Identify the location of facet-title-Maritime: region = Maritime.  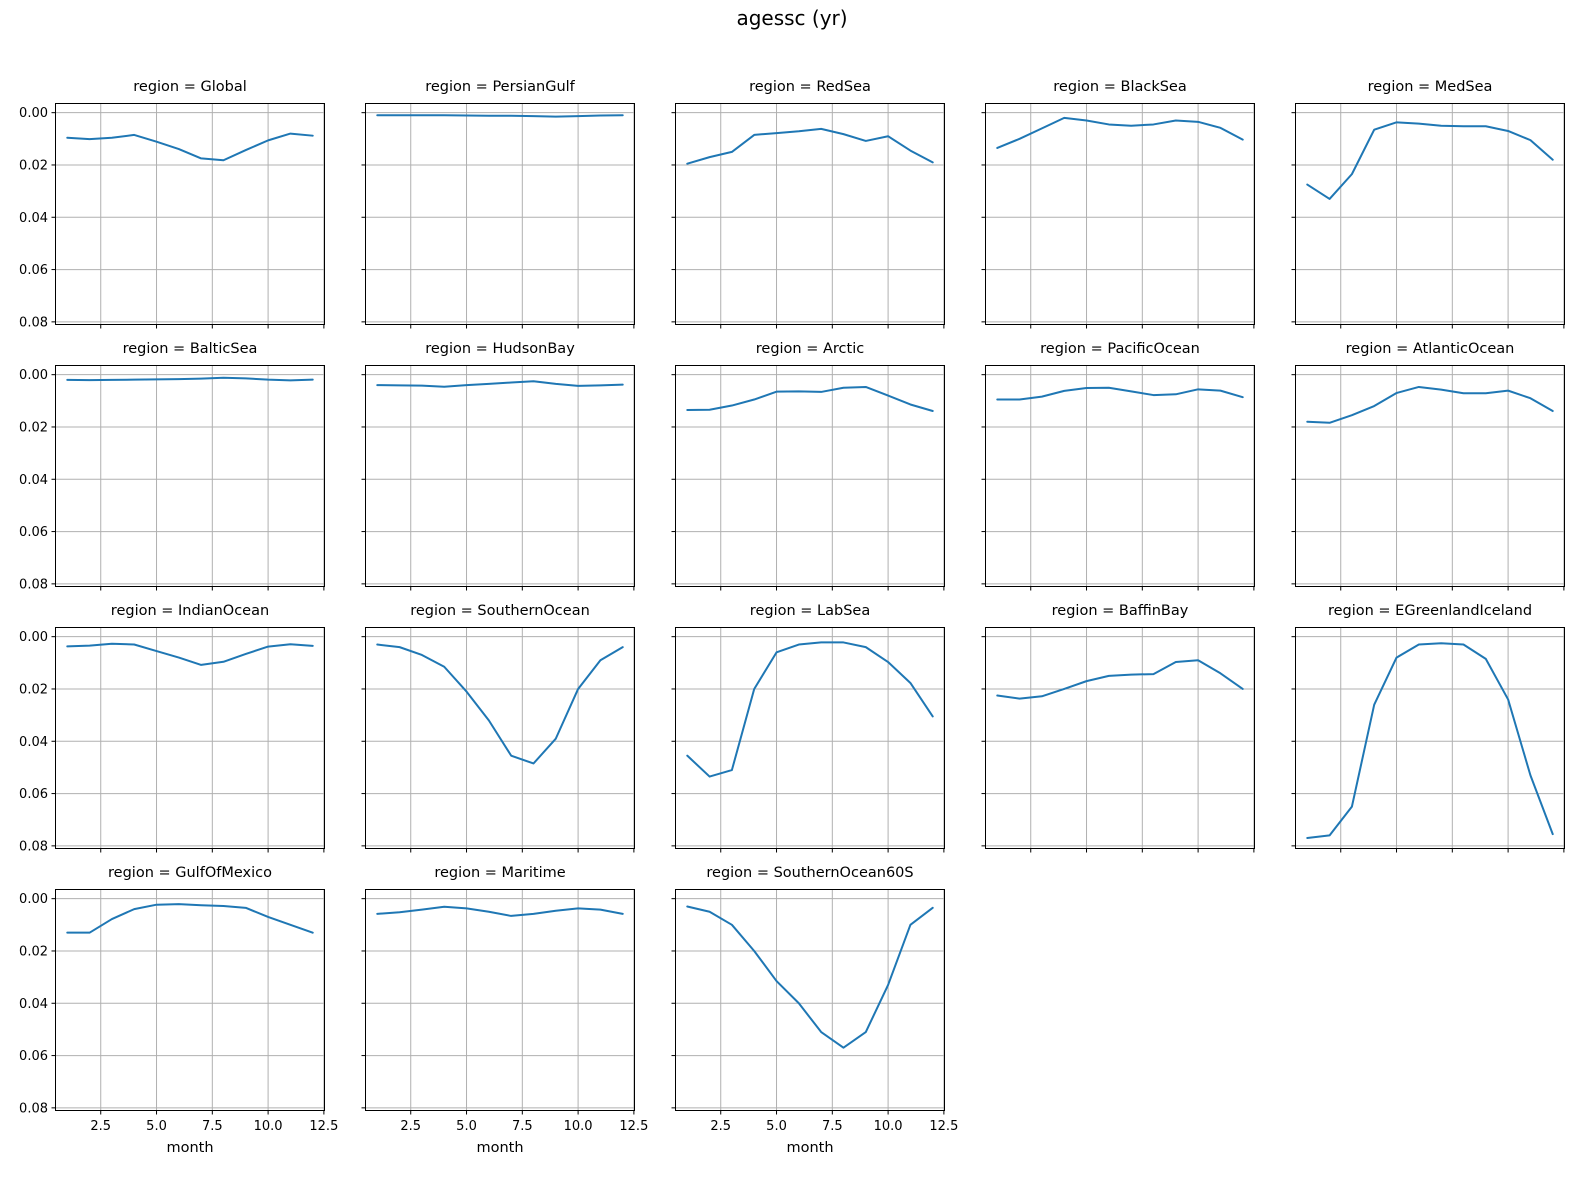
(500, 873).